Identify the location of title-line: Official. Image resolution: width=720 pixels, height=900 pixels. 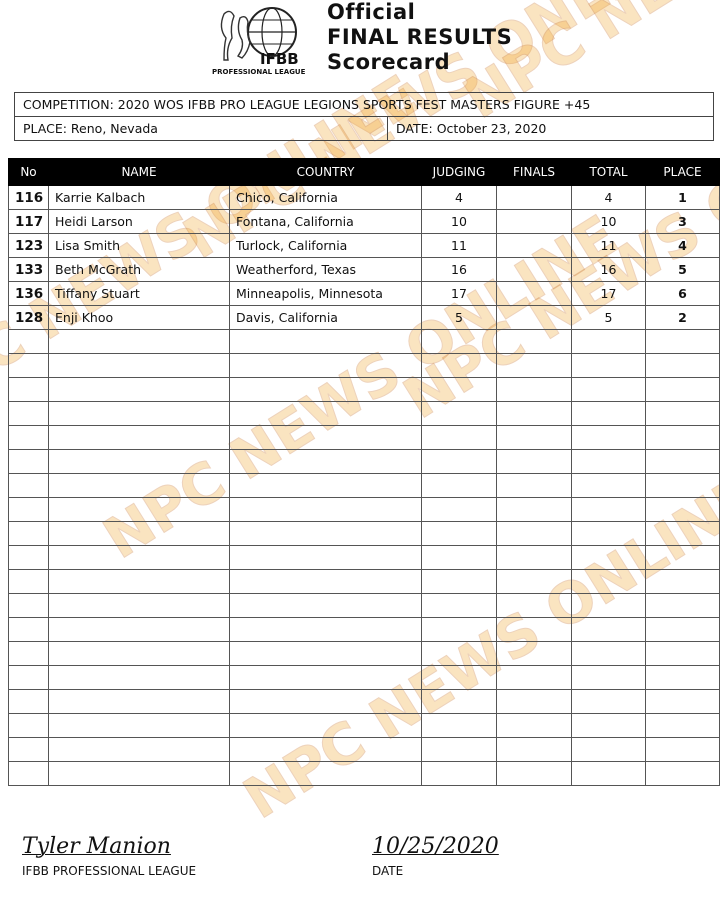
(371, 12).